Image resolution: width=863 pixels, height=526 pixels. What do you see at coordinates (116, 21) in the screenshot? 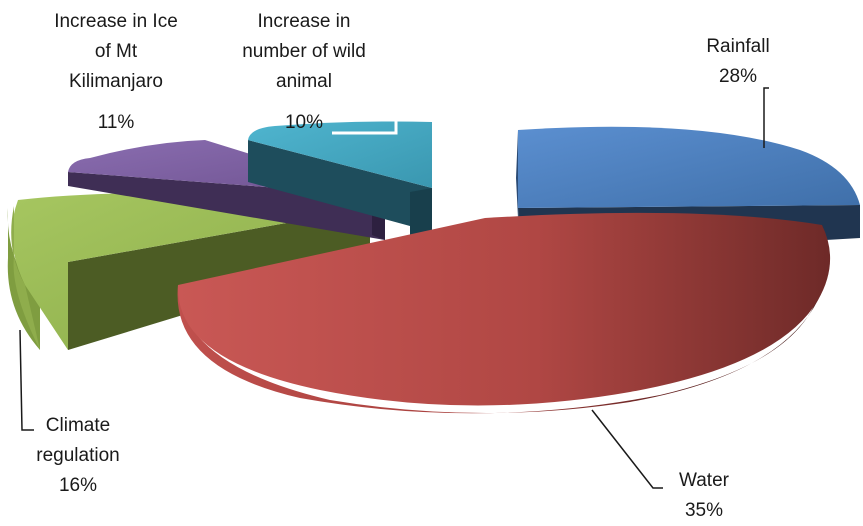
I see `label-ice-line1: Increase in Ice` at bounding box center [116, 21].